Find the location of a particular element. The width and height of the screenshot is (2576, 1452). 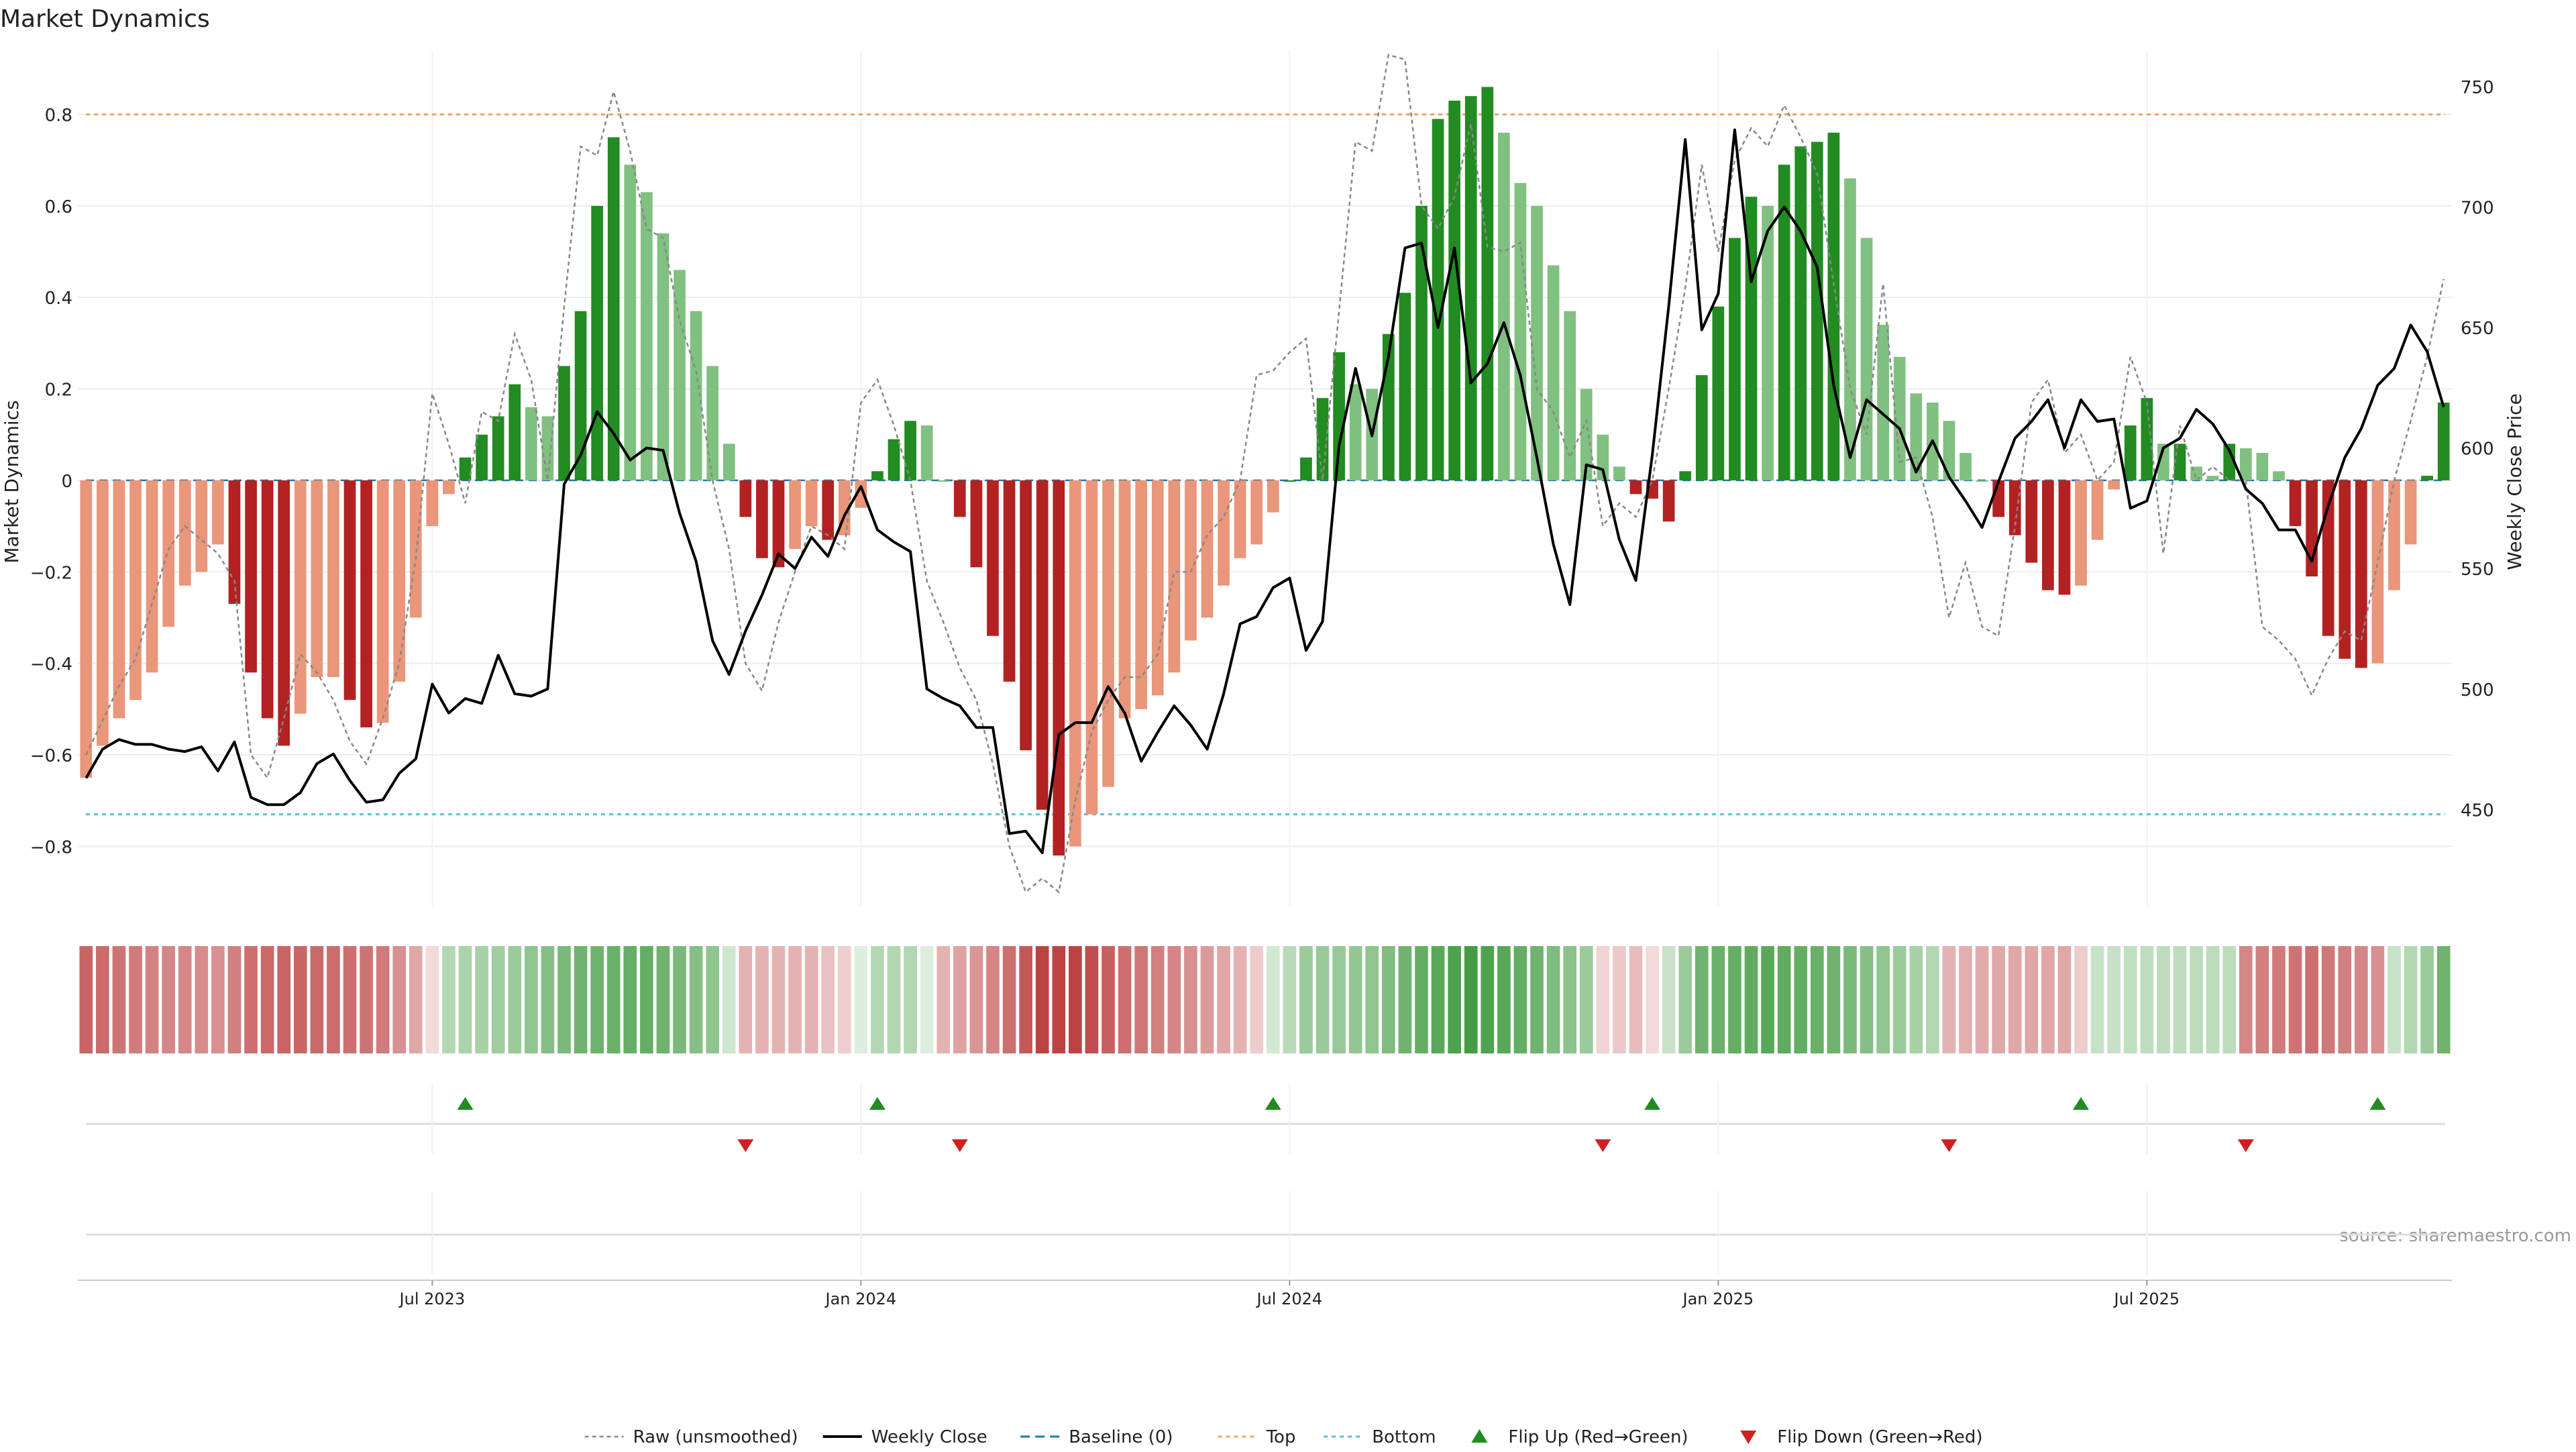

right-tick-label: 750 is located at coordinates (2477, 88).